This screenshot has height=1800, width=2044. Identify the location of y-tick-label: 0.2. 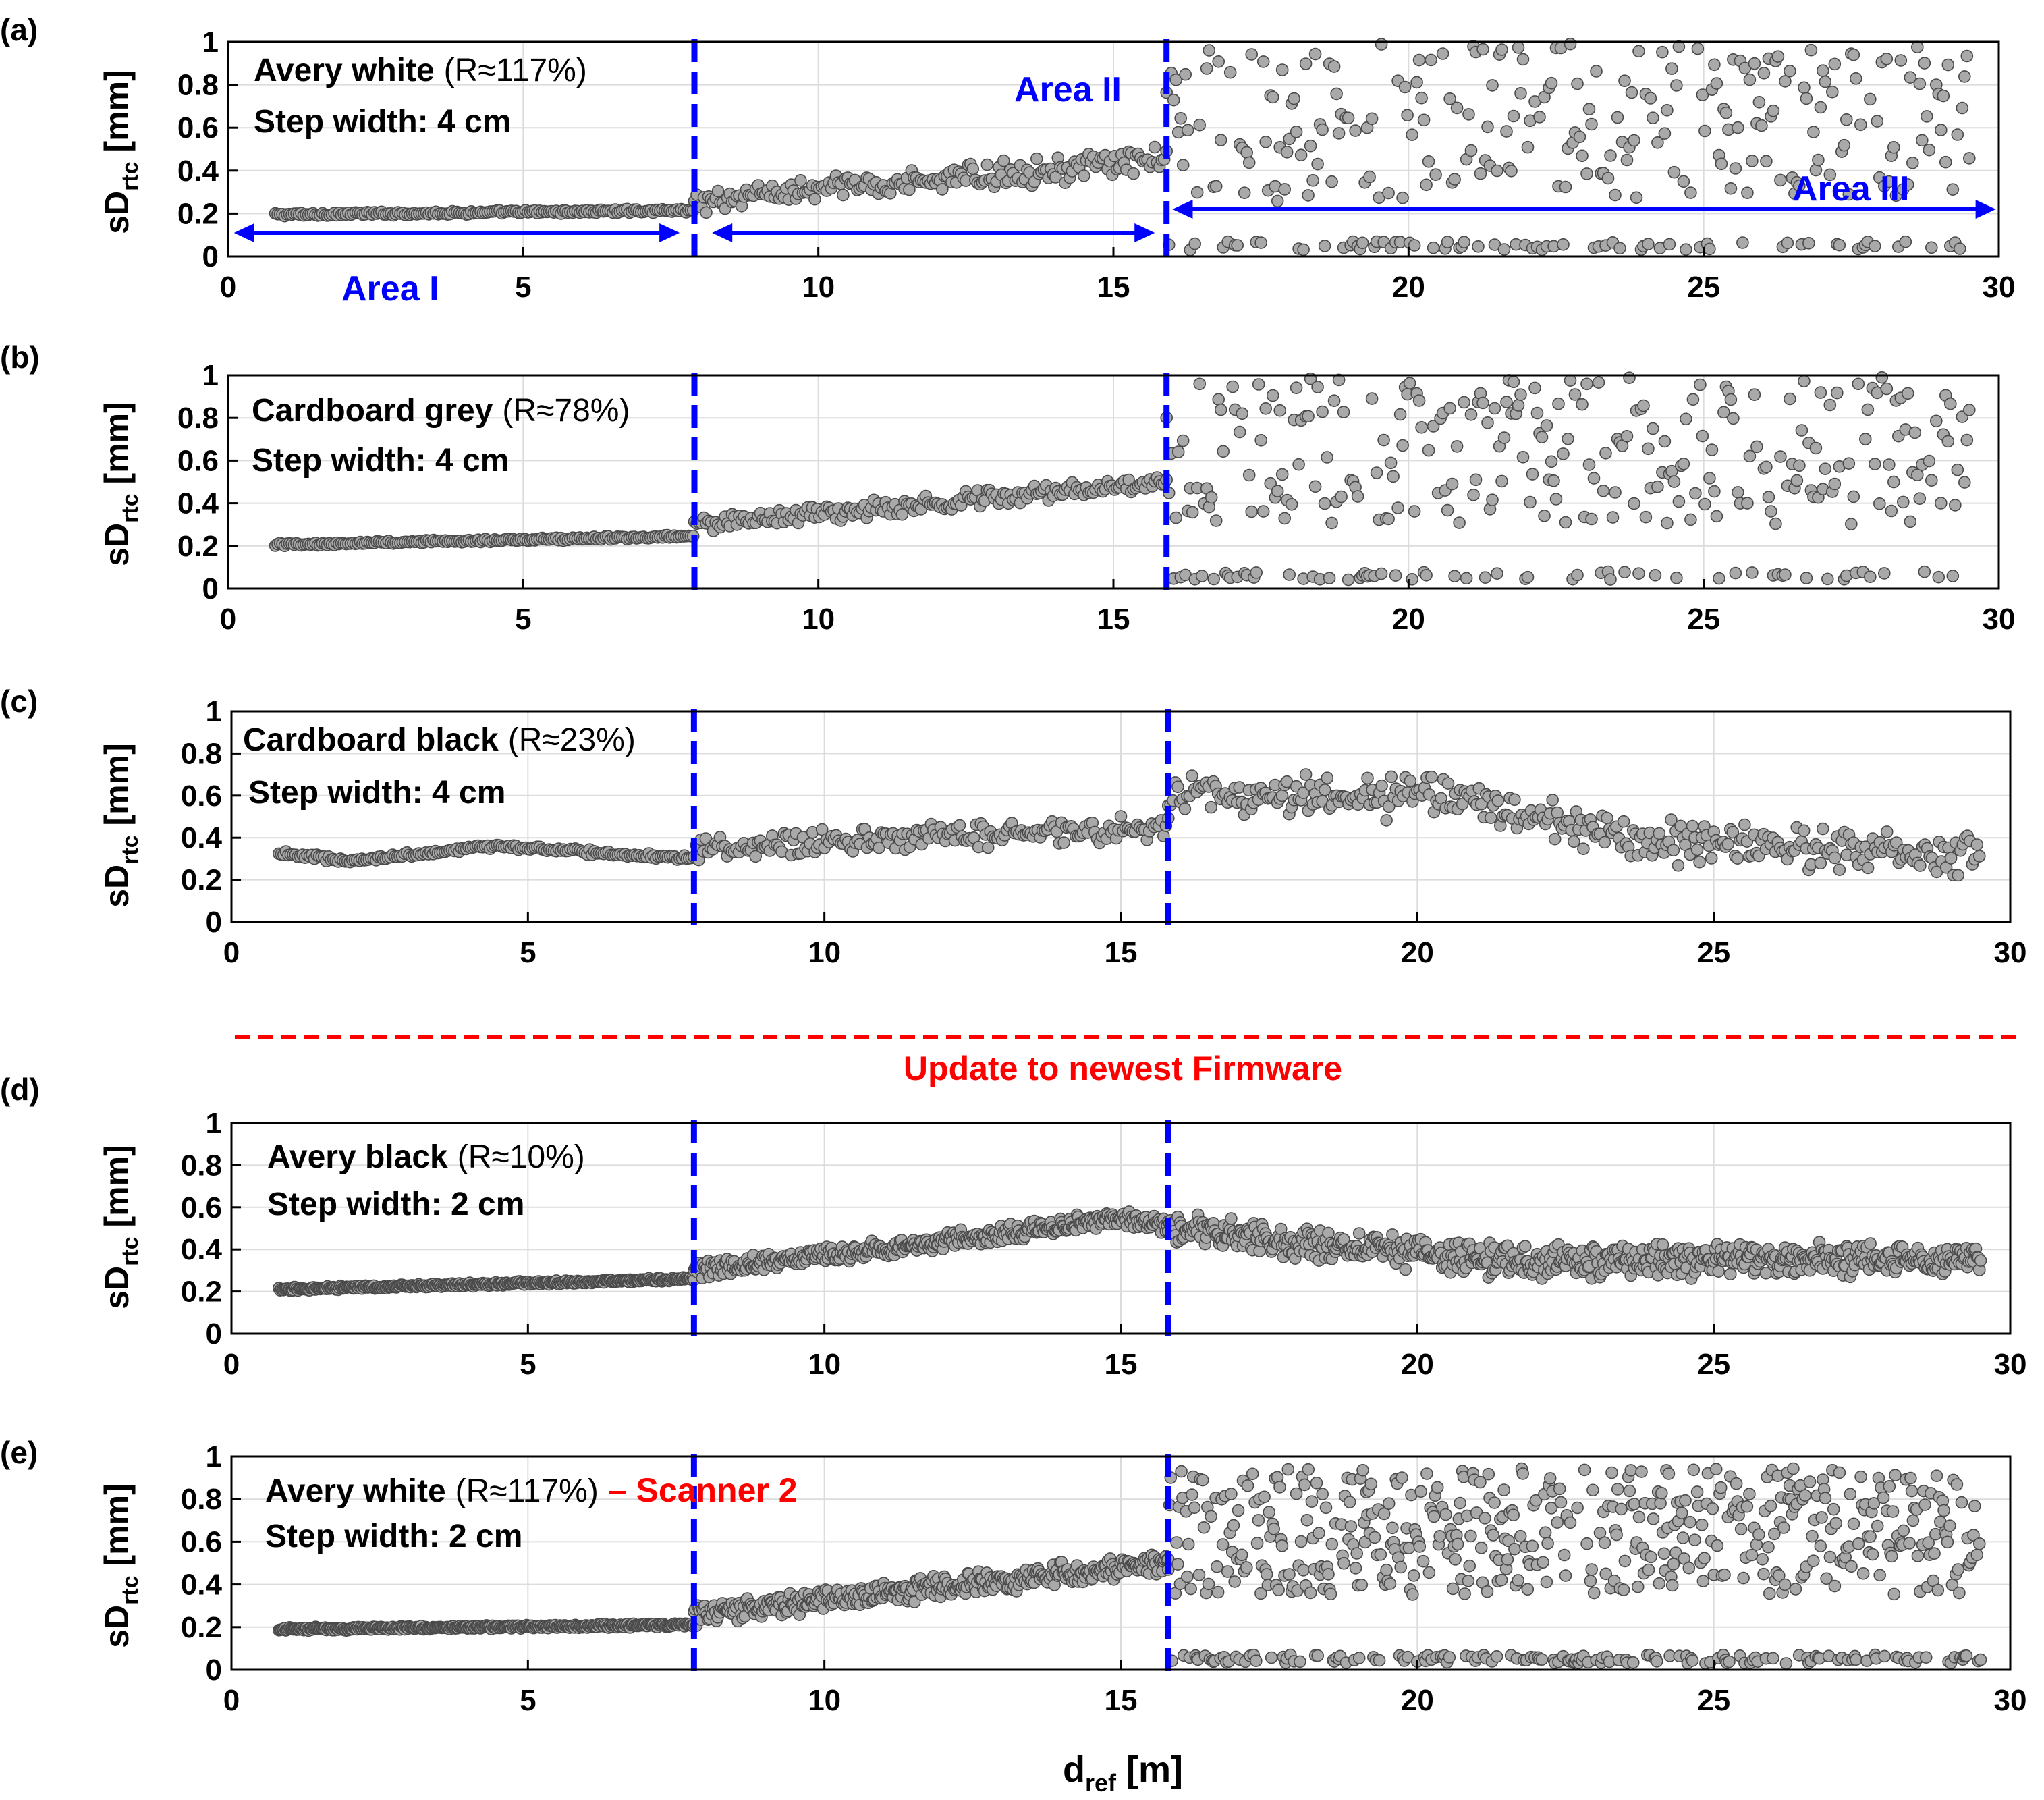
(198, 546).